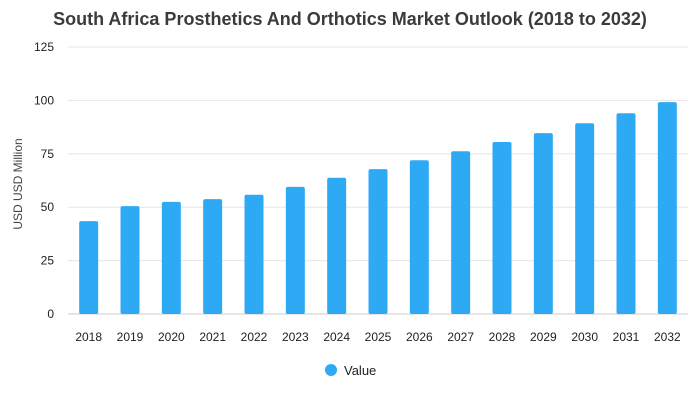  Describe the element at coordinates (295, 250) in the screenshot. I see `bar-2023` at that location.